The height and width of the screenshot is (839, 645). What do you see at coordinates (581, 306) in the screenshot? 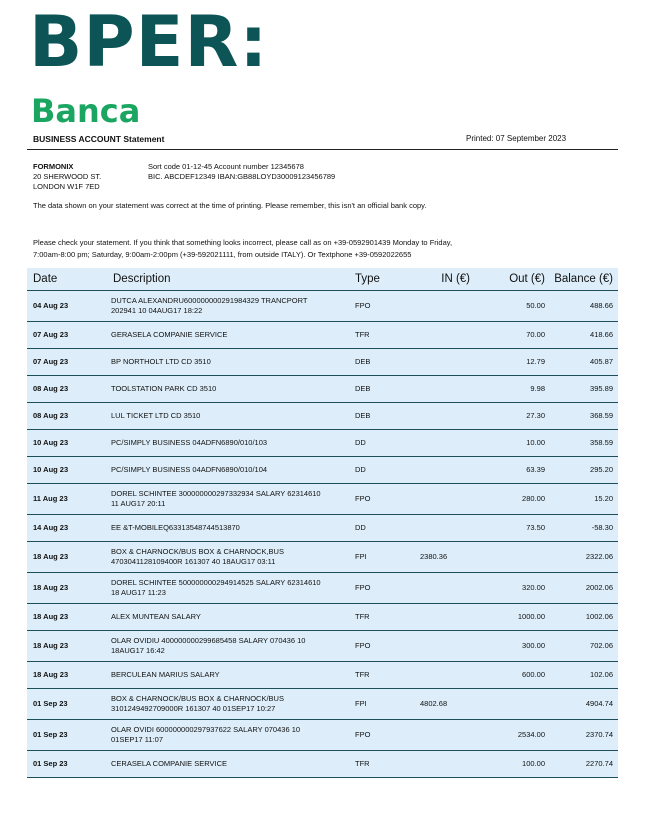
I see `cell-balance: 488.66` at bounding box center [581, 306].